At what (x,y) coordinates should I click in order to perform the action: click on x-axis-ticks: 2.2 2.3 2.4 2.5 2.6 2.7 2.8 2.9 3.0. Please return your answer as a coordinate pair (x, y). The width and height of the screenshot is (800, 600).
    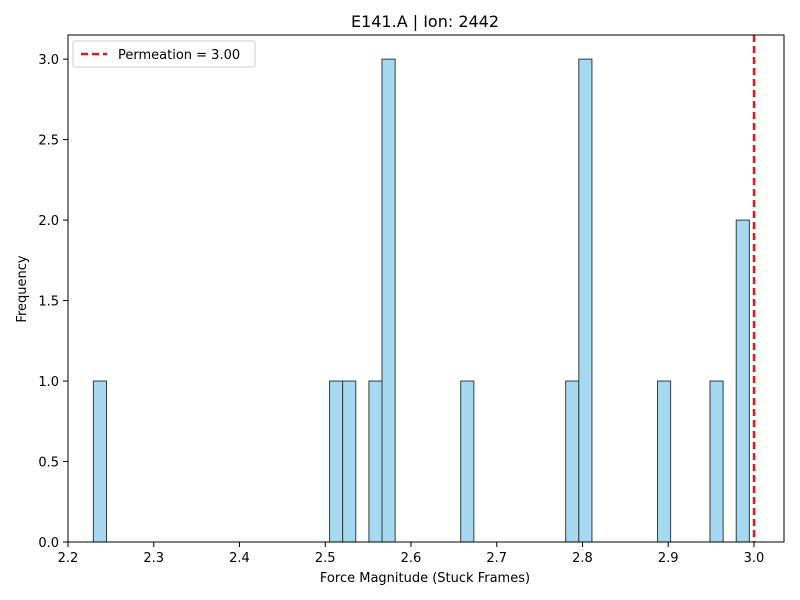
    Looking at the image, I should click on (411, 554).